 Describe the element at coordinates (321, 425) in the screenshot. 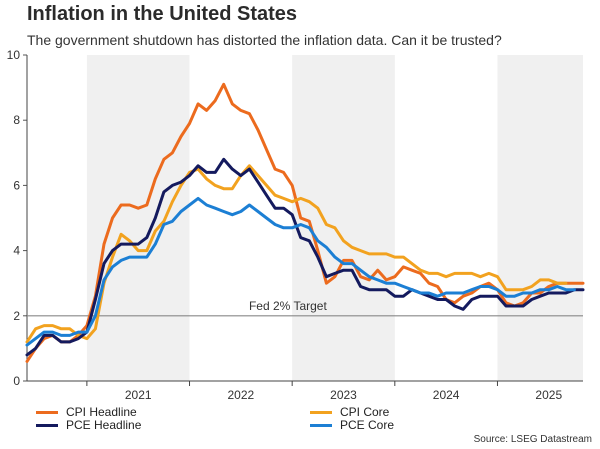

I see `legend-swatch-pce-core` at that location.